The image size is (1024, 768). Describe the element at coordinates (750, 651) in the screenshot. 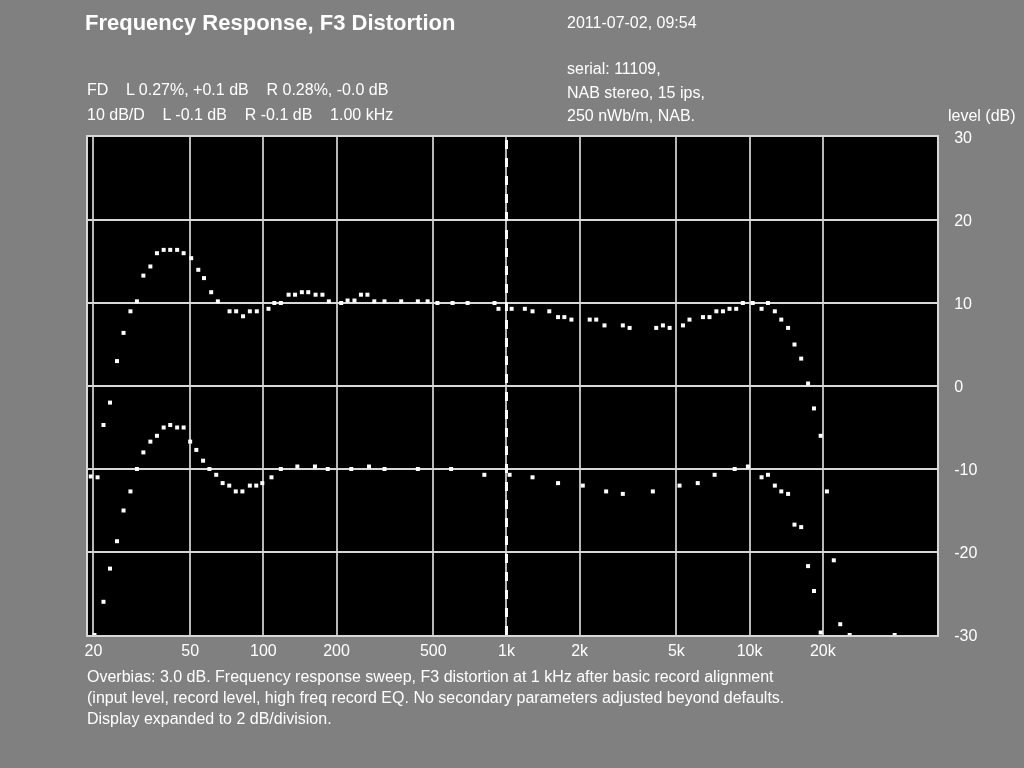

I see `x-tick-label: 10k` at that location.